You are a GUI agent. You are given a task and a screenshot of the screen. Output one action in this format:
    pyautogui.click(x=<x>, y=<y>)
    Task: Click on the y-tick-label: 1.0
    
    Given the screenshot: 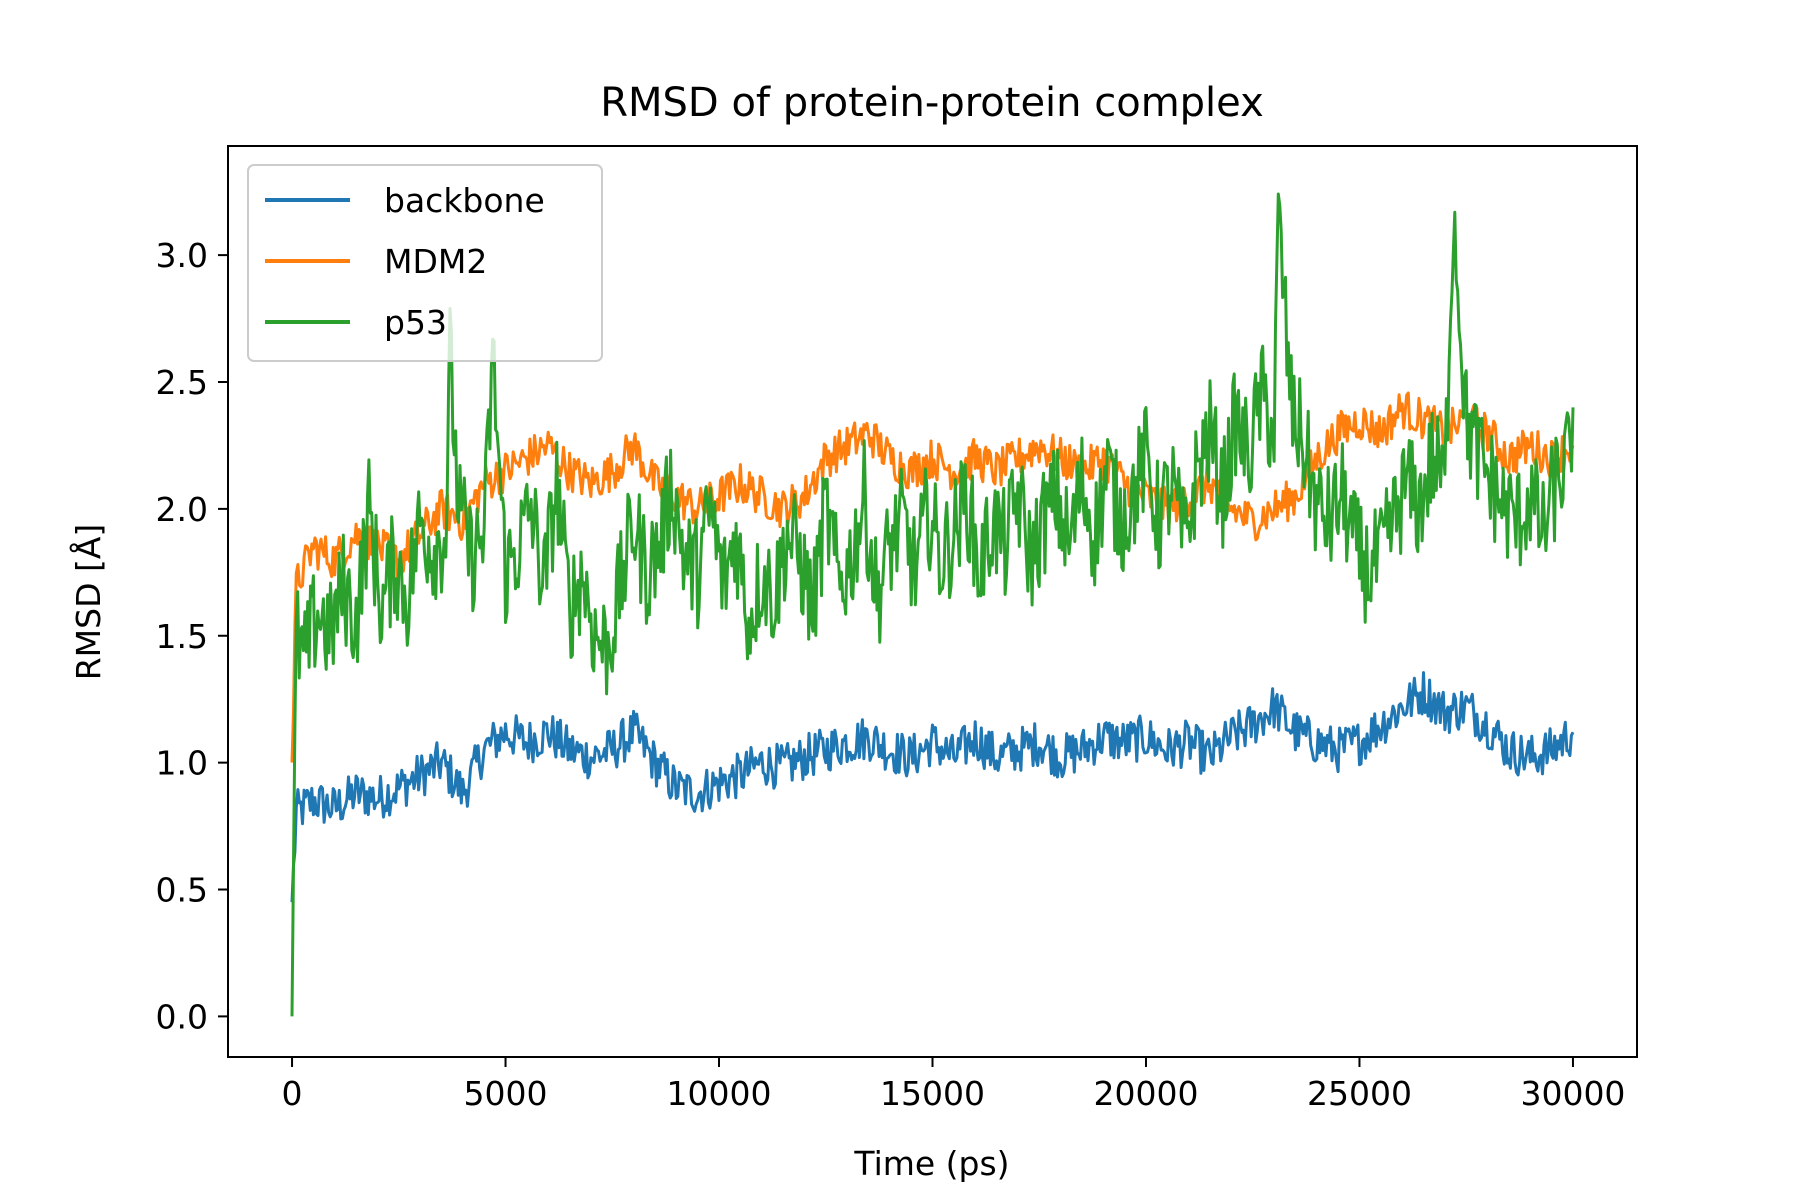 What is the action you would take?
    pyautogui.click(x=182, y=763)
    